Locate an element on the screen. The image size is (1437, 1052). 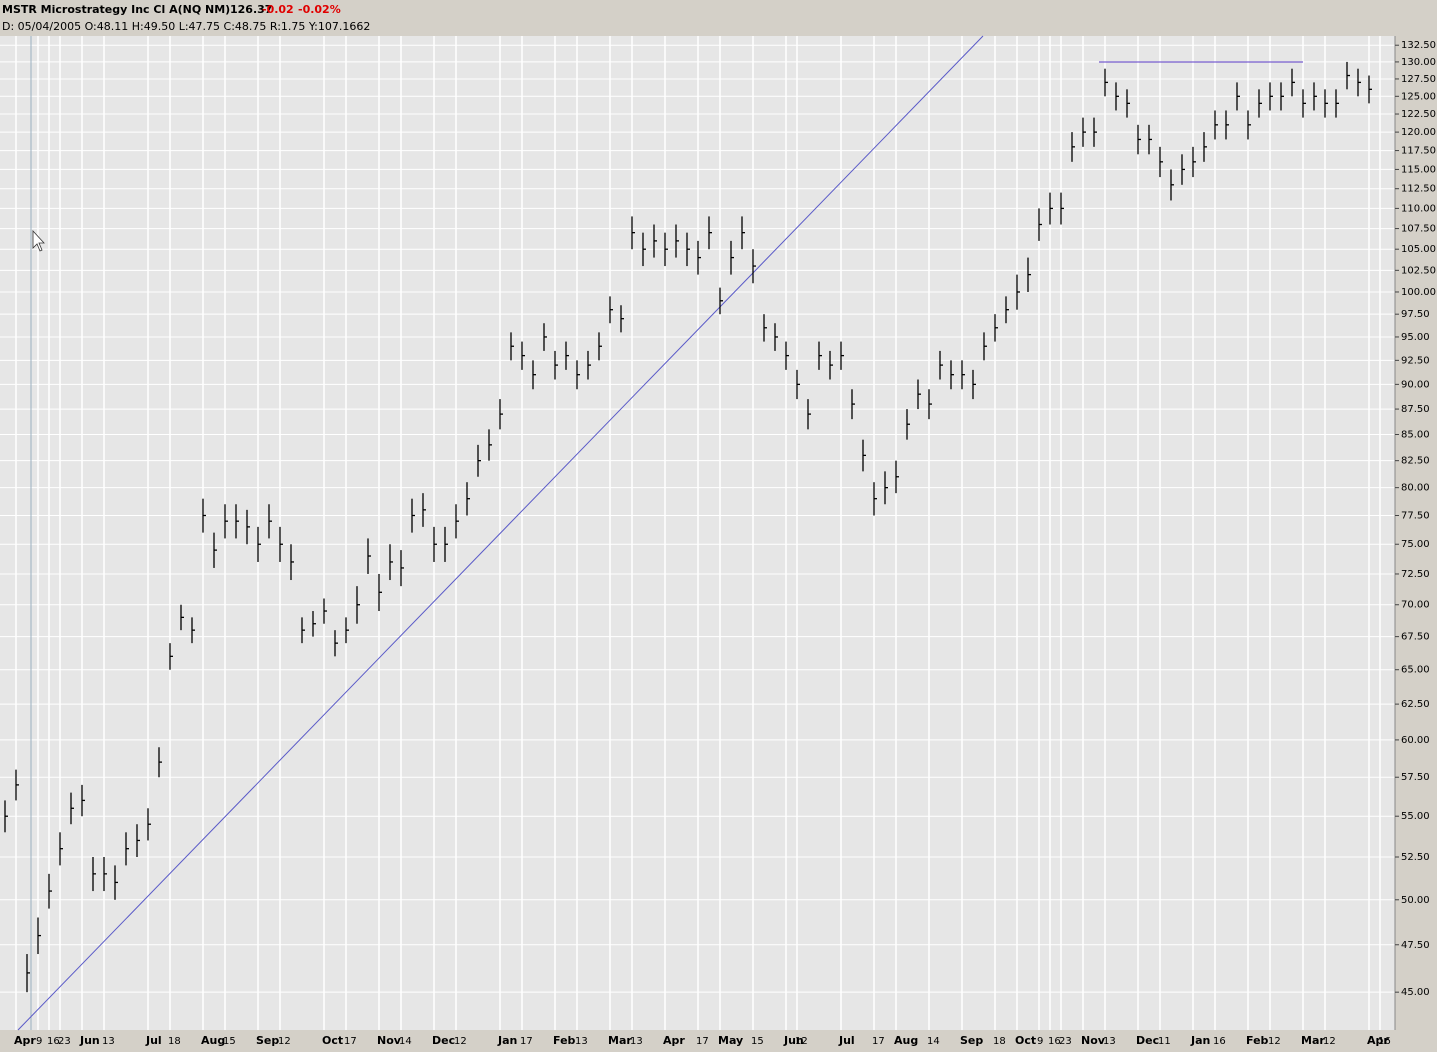
y-tick-label: 52.50 is located at coordinates (1415, 857).